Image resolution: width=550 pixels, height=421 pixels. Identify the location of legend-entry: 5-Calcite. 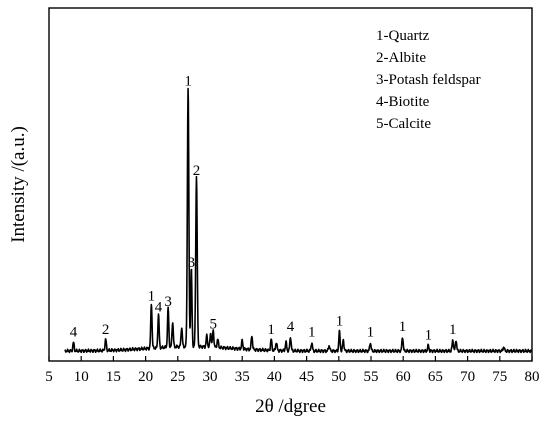
(403, 124).